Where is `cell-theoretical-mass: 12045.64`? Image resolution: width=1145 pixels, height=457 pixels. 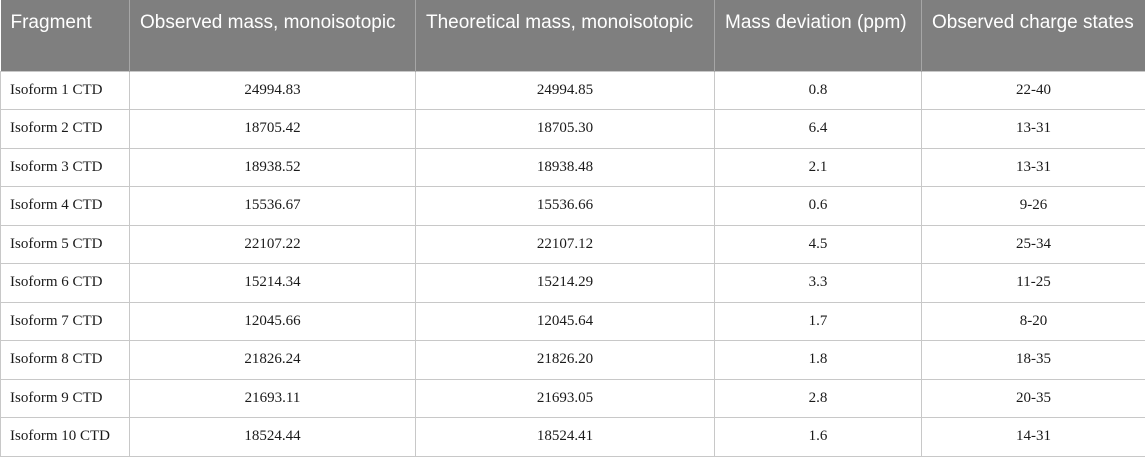 cell-theoretical-mass: 12045.64 is located at coordinates (565, 321).